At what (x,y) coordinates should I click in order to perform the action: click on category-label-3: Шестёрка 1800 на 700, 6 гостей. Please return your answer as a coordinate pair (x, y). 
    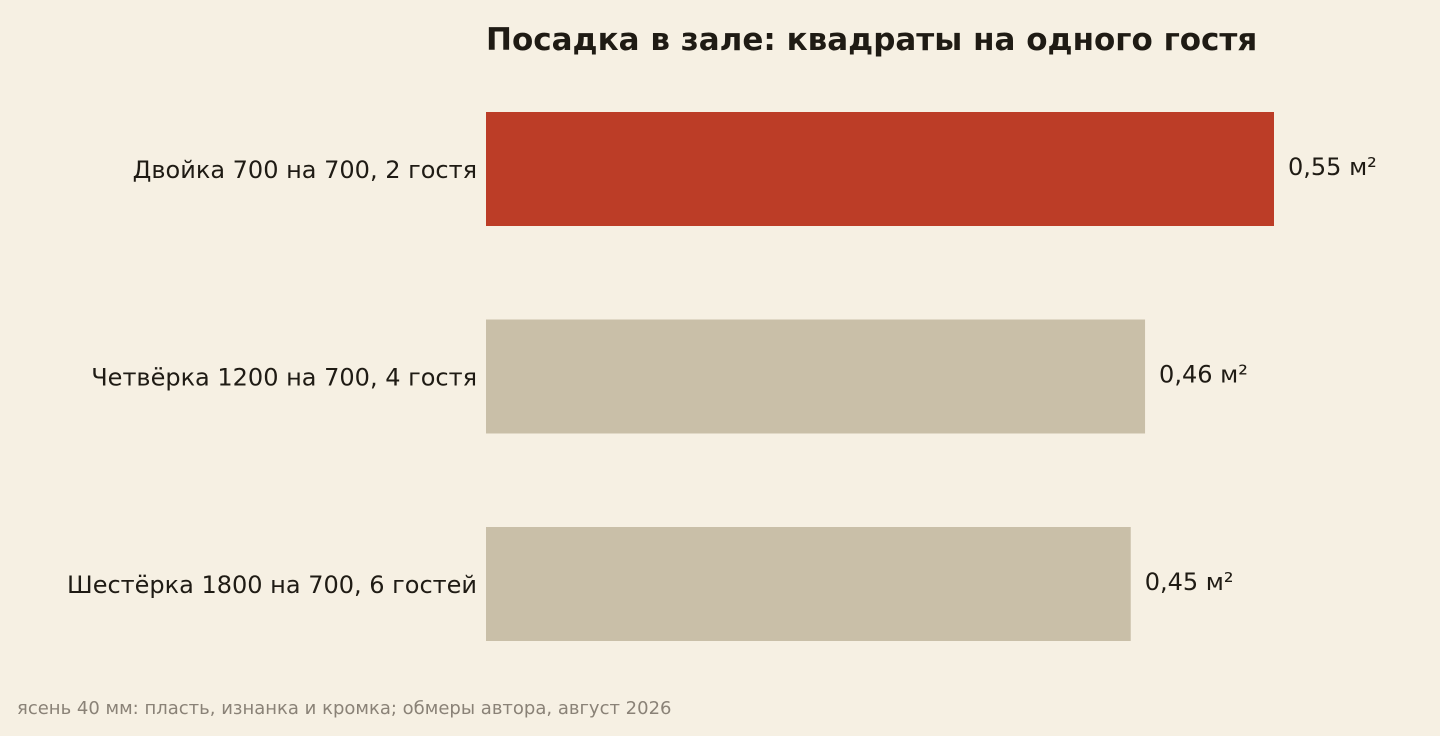
    Looking at the image, I should click on (272, 585).